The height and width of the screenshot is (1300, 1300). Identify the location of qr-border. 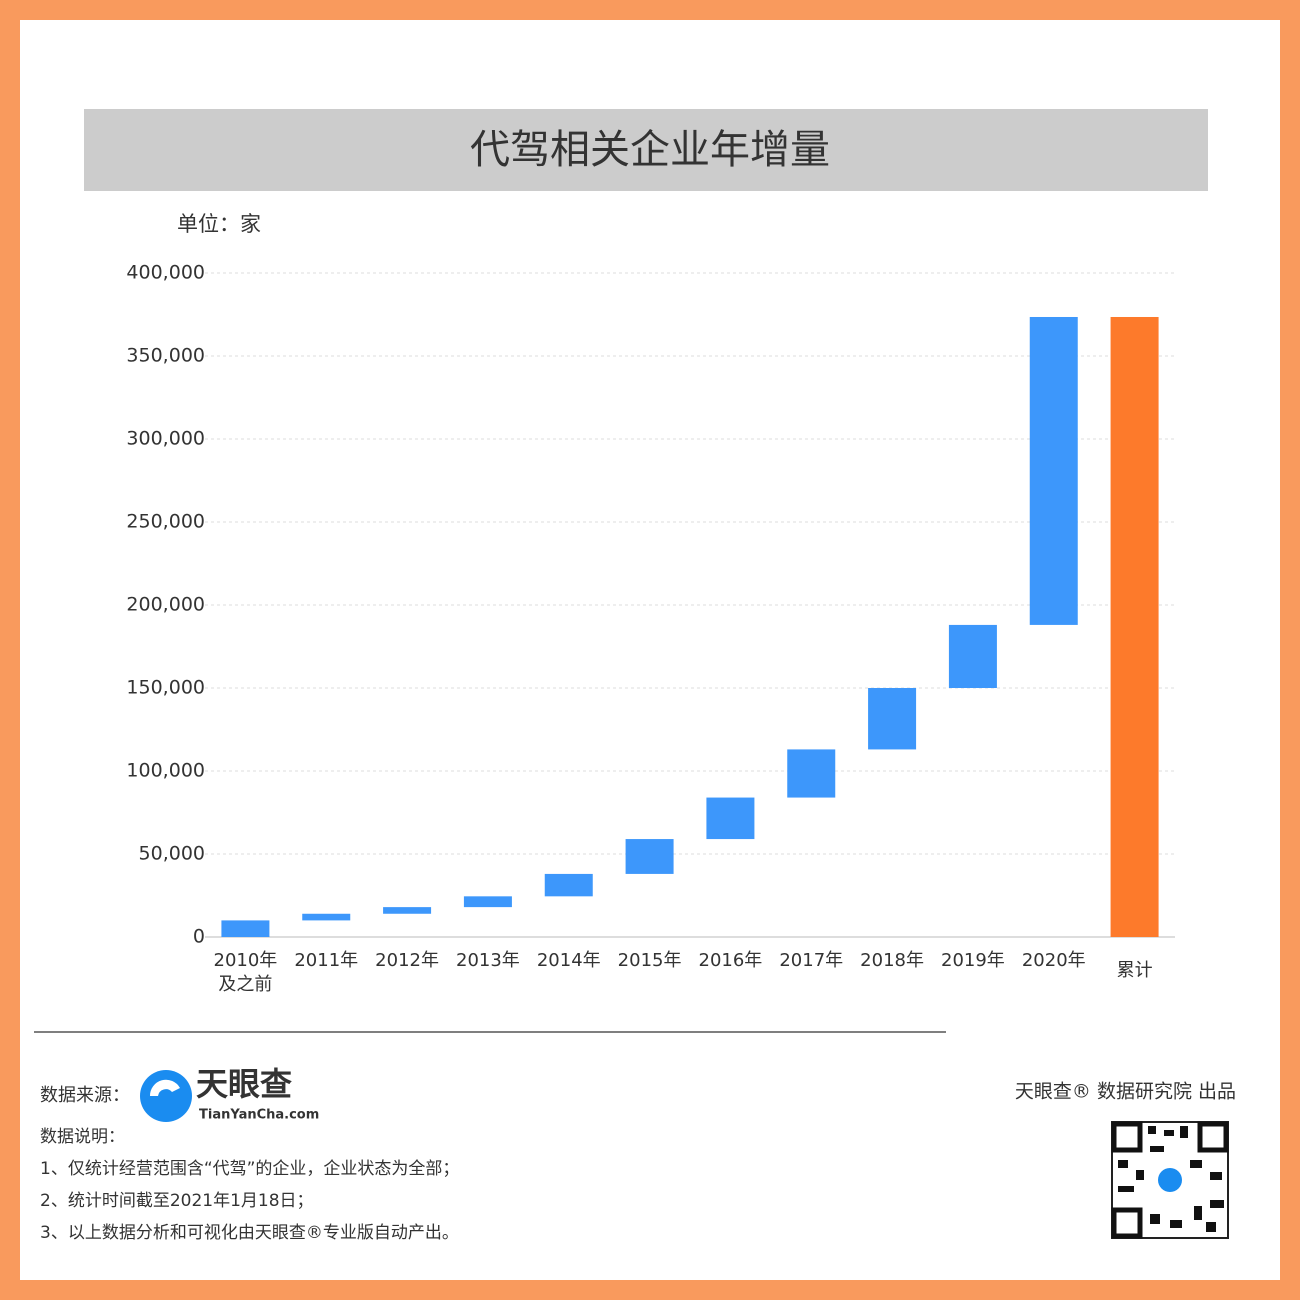
(1170, 1180).